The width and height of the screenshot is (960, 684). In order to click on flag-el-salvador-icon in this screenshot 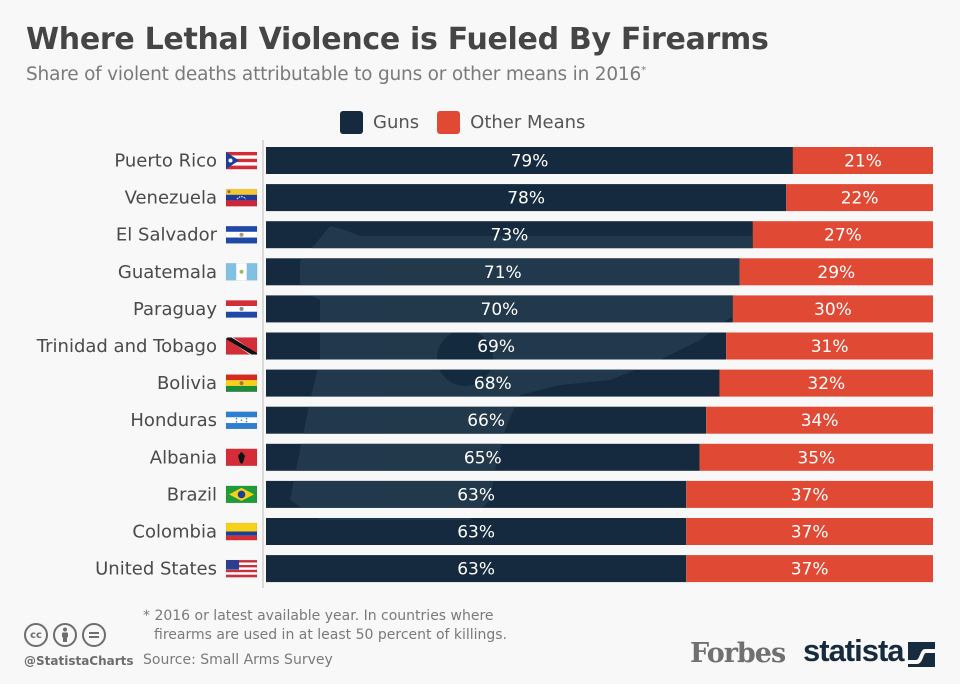, I will do `click(241, 234)`.